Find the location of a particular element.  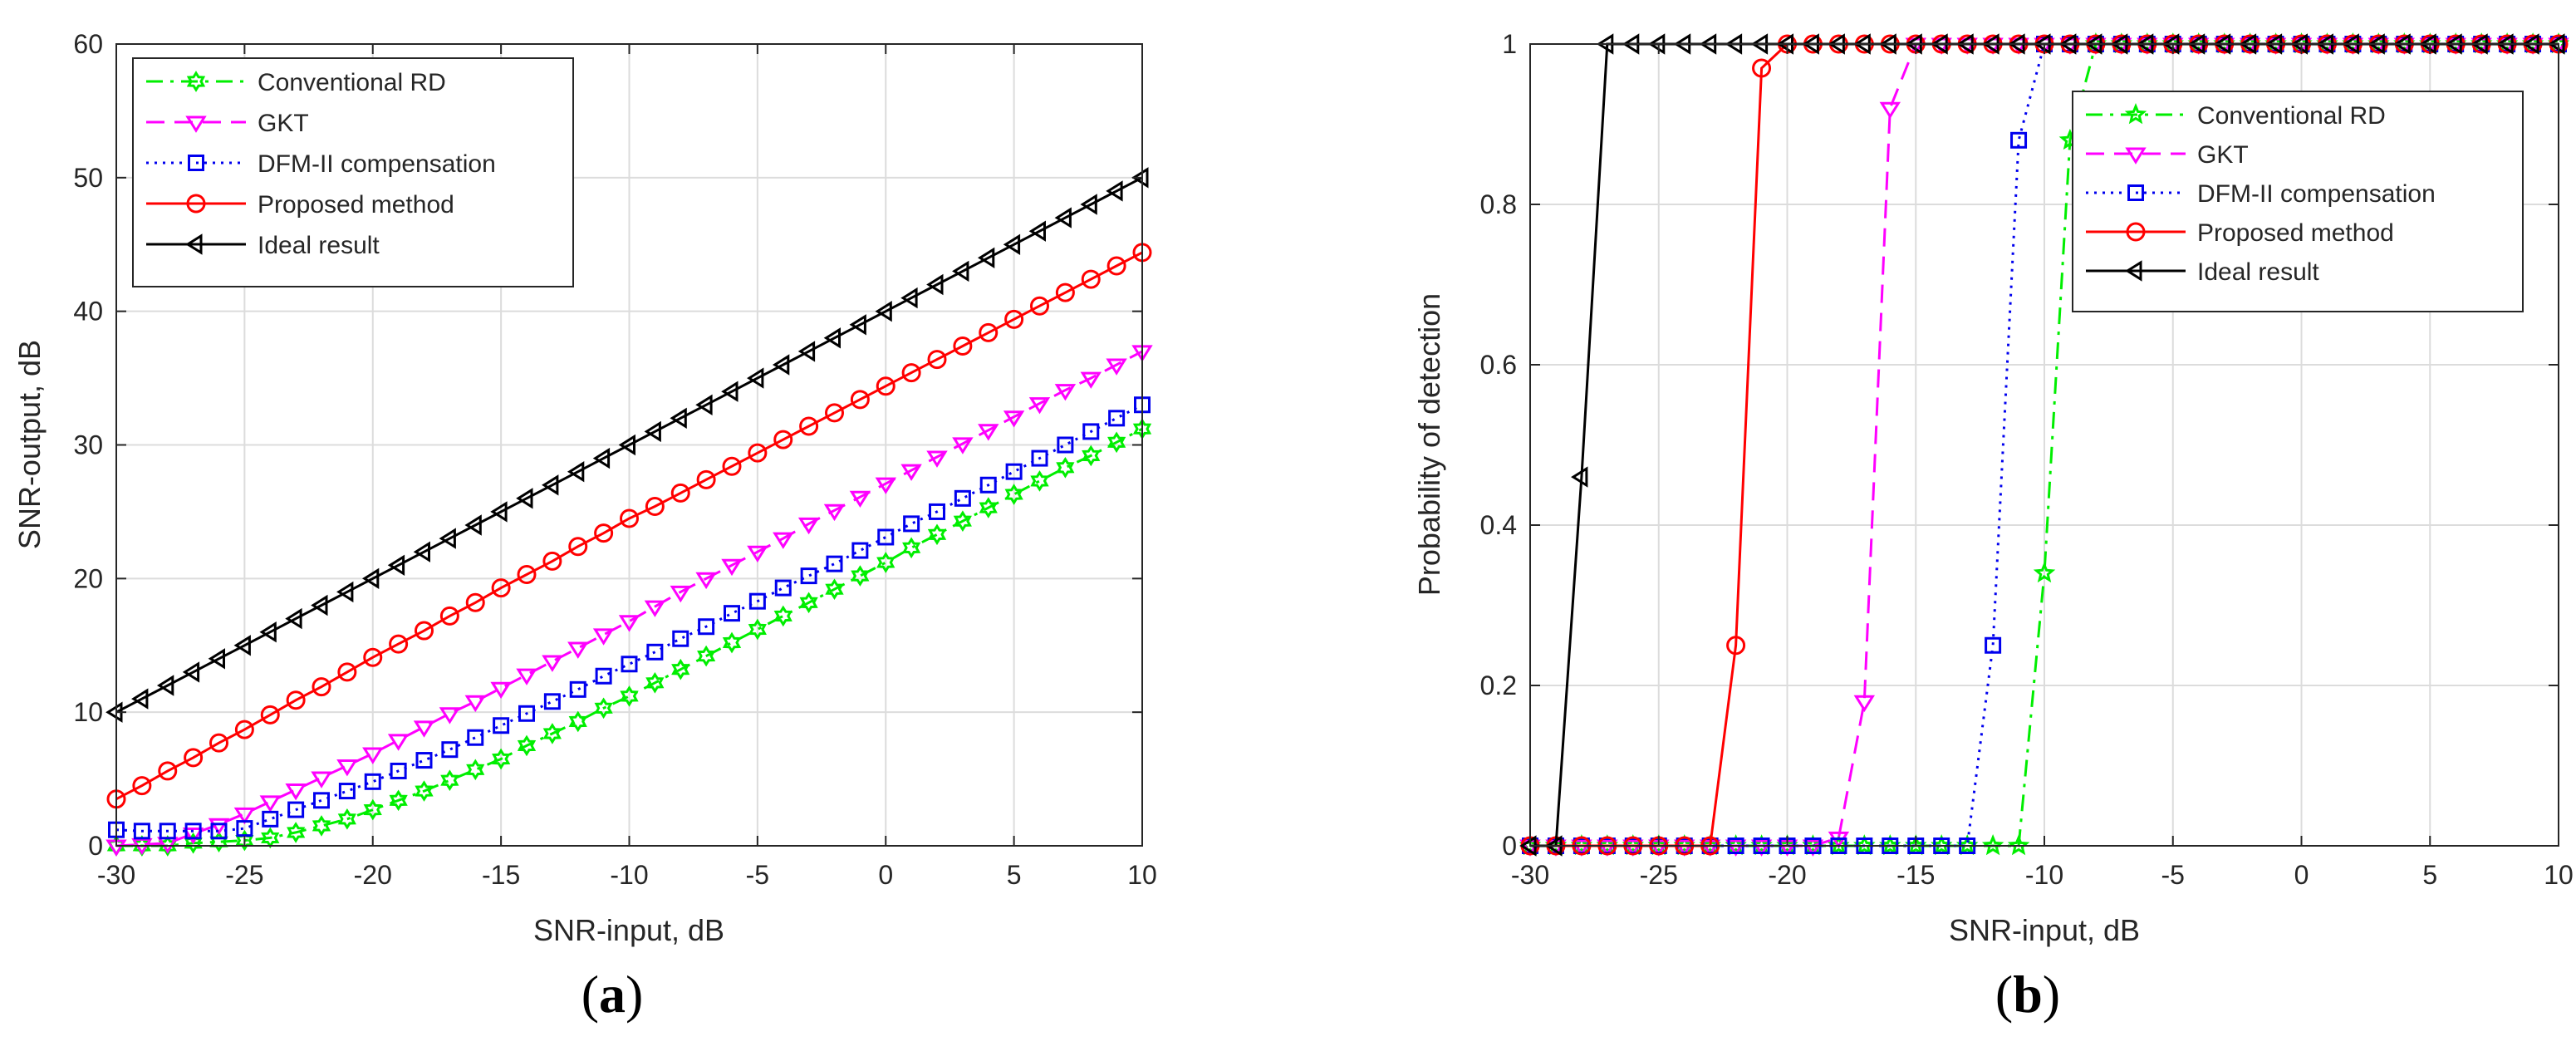

y-tick-label: 10 is located at coordinates (88, 712).